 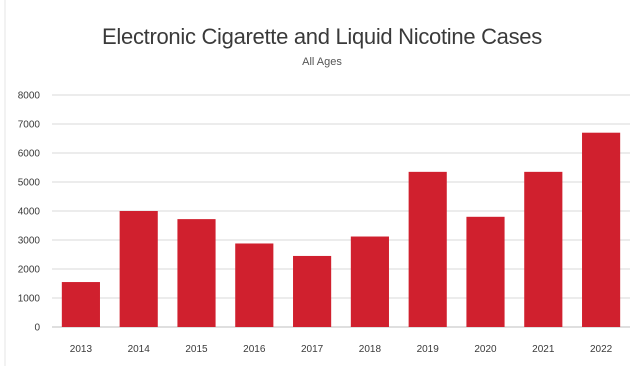 I want to click on bar-2016, so click(x=254, y=285).